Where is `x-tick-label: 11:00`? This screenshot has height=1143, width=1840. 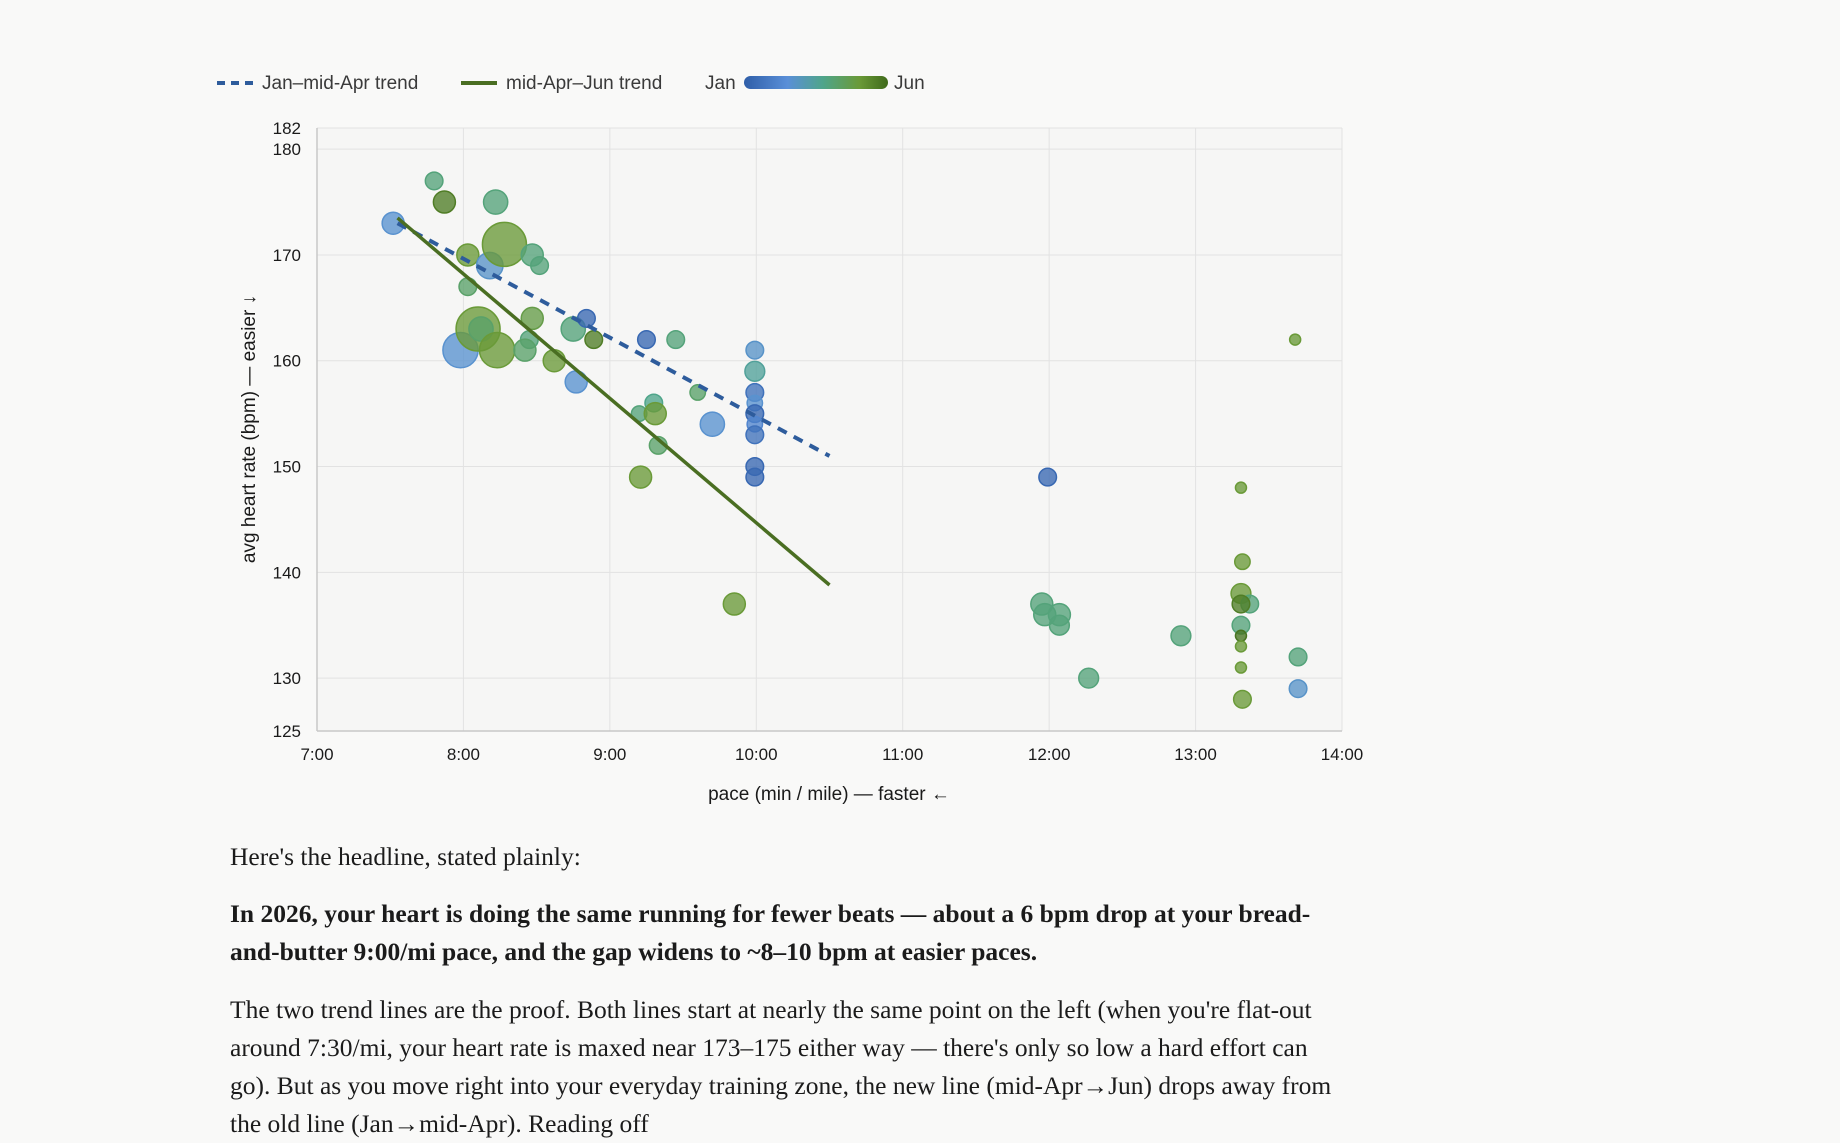 x-tick-label: 11:00 is located at coordinates (902, 754).